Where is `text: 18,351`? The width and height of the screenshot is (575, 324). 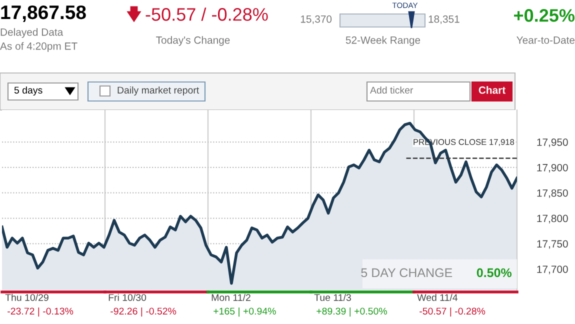
text: 18,351 is located at coordinates (444, 19).